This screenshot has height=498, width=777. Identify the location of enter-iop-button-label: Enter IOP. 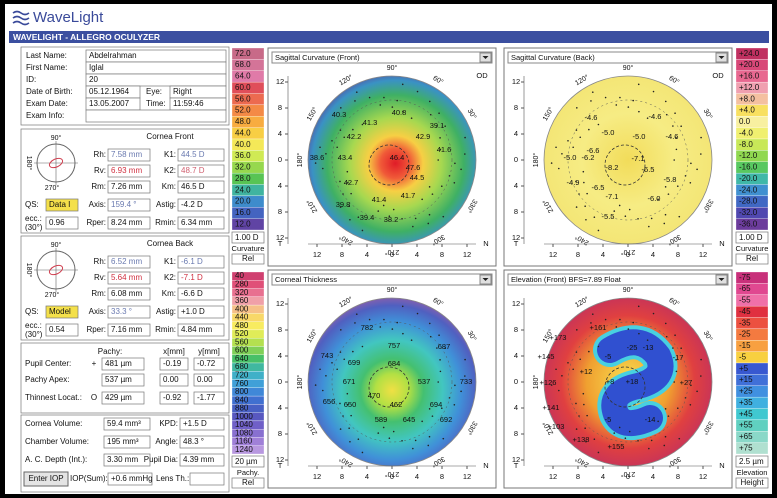
(45, 478).